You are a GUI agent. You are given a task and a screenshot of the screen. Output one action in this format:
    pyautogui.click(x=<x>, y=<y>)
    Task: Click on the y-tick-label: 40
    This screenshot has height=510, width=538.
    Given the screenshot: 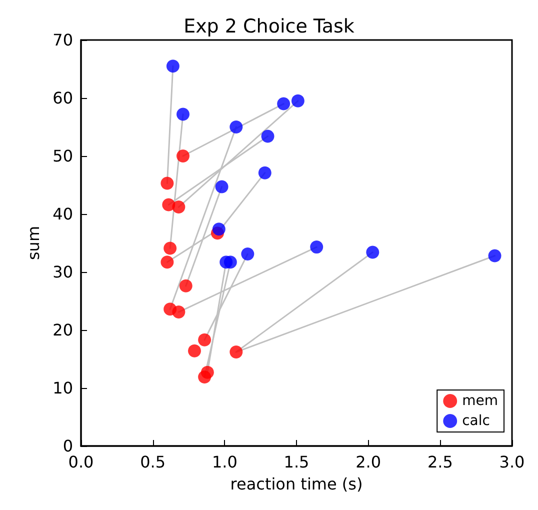 What is the action you would take?
    pyautogui.click(x=62, y=214)
    